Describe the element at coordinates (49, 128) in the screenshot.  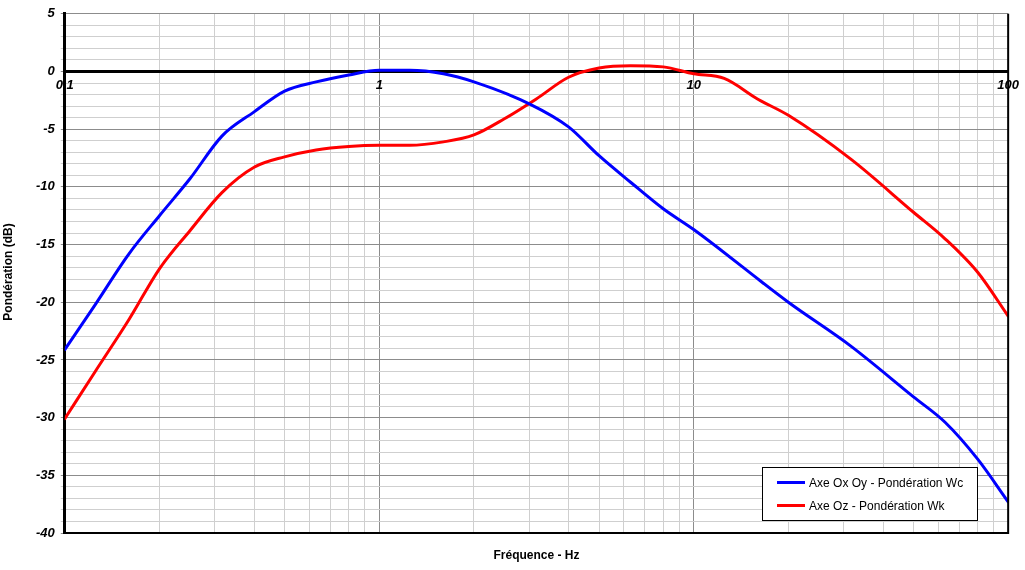
I see `y-tick-label: -5` at that location.